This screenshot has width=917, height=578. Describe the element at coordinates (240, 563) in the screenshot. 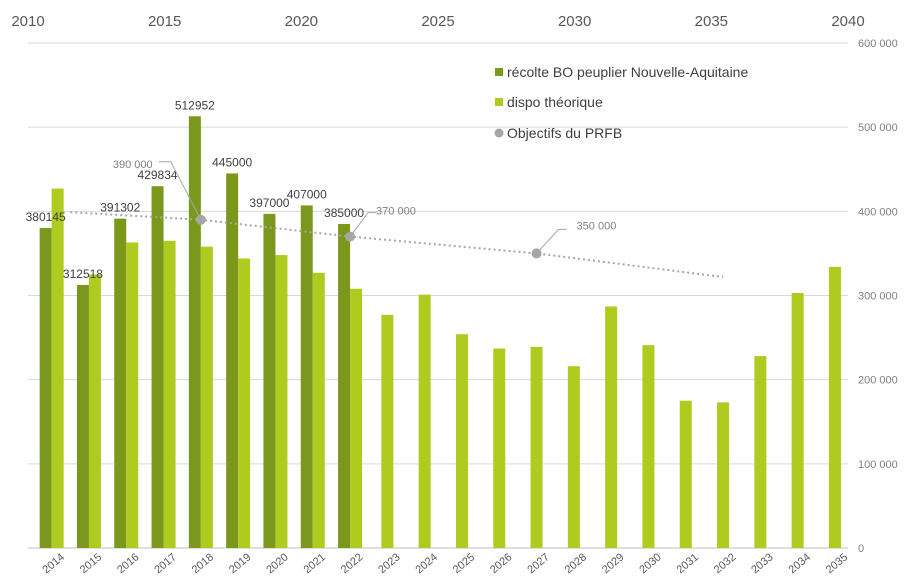

I see `x-tick-label: 2019` at that location.